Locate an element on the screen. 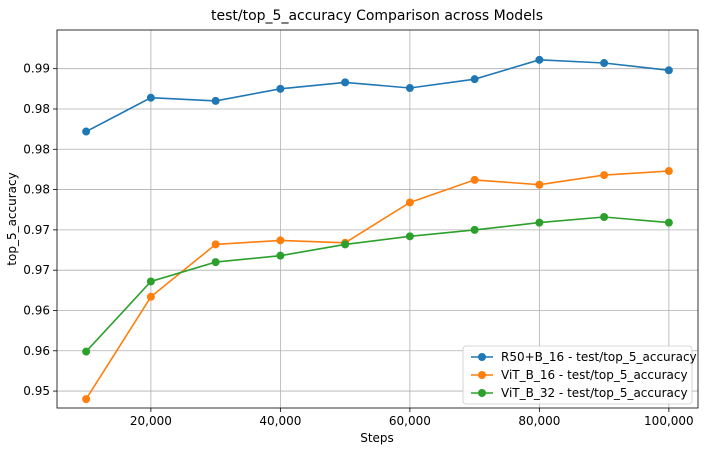 Image resolution: width=705 pixels, height=453 pixels. legend-entry: ViT_B_16 - test/top_5_accuracy is located at coordinates (579, 375).